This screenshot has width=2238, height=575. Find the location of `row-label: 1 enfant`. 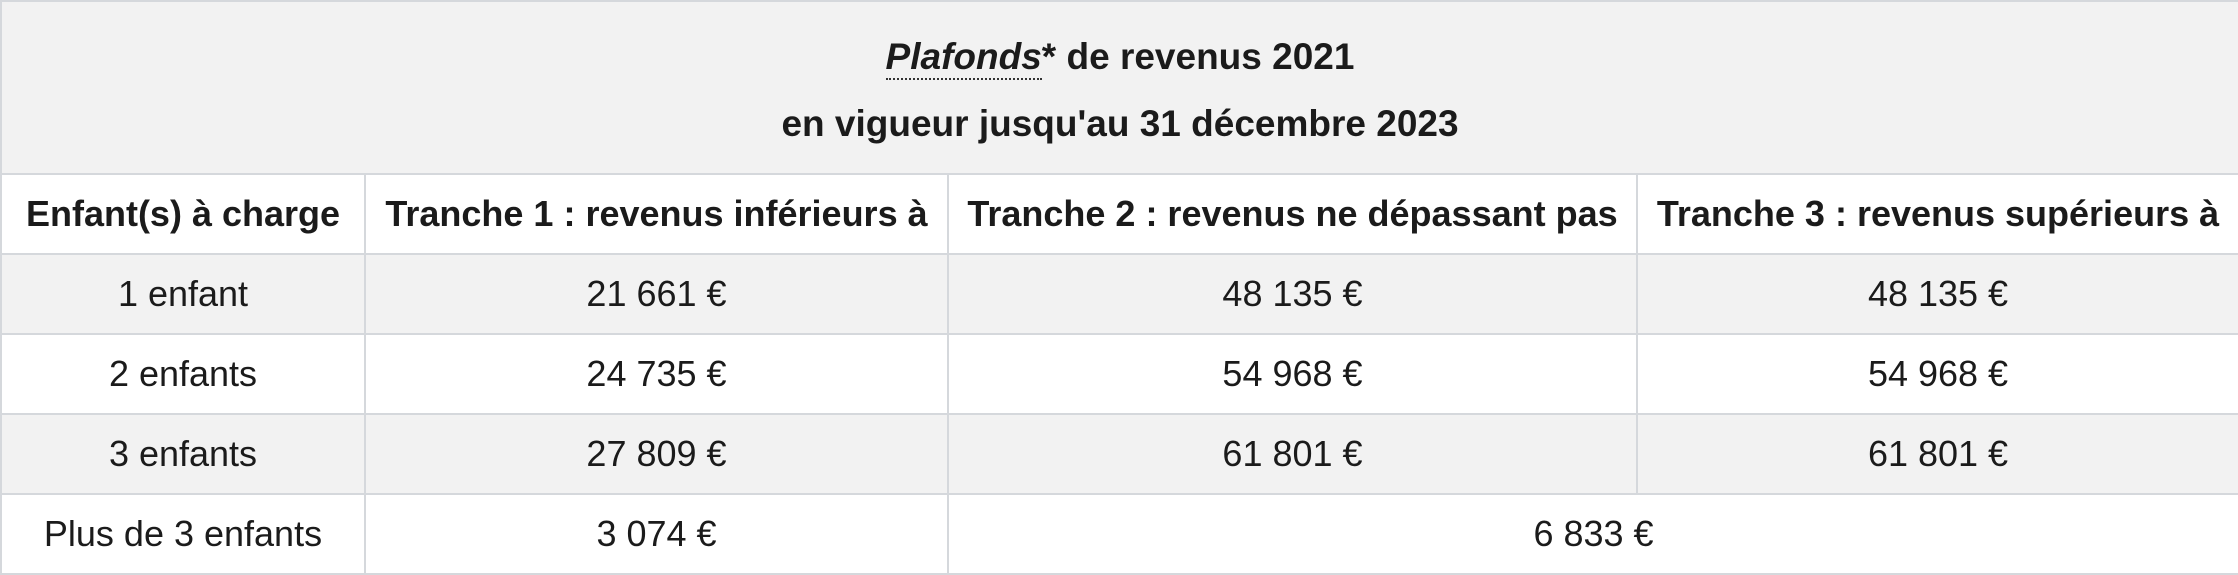

row-label: 1 enfant is located at coordinates (183, 294).